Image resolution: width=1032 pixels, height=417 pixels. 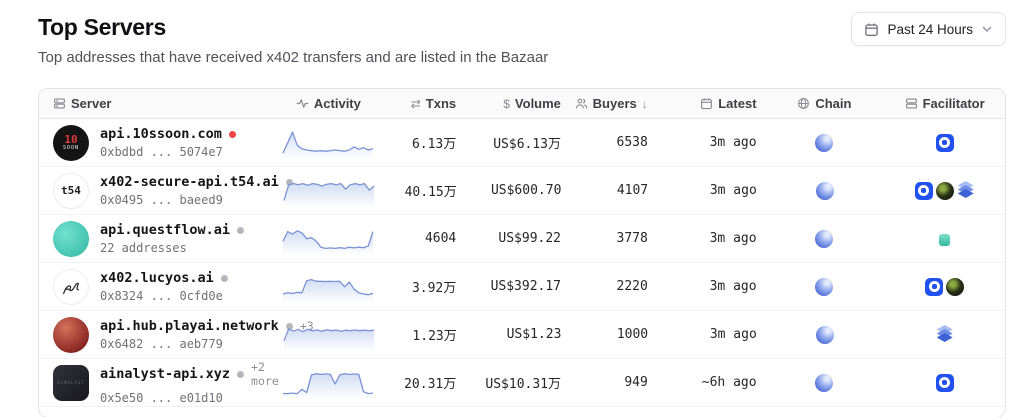 I want to click on table-header-row: Server Activity ⇄ Txns $ Volume, so click(x=522, y=104).